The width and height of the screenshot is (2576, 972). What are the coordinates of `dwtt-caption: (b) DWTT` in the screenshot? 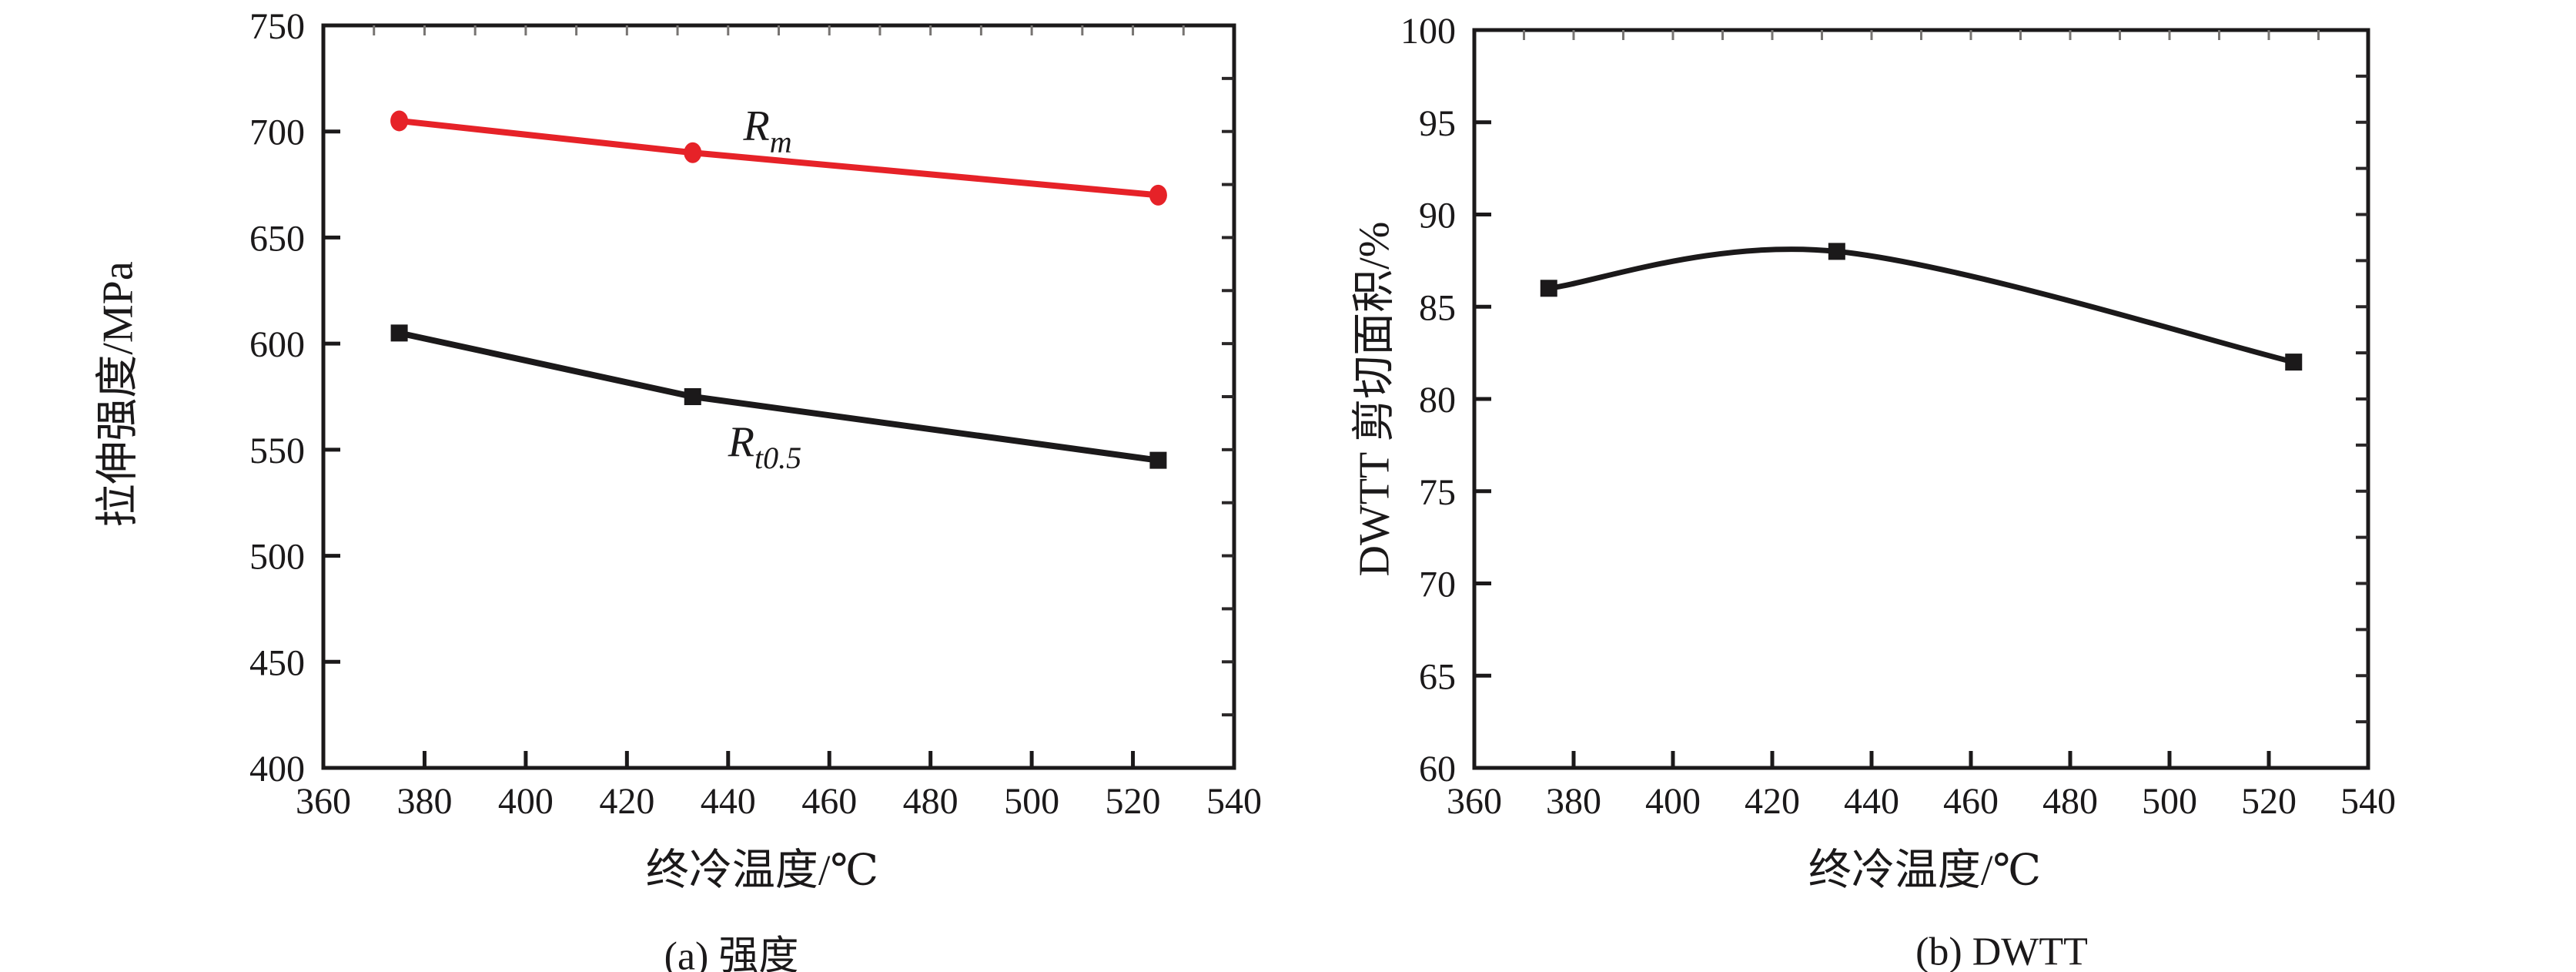 It's located at (2002, 951).